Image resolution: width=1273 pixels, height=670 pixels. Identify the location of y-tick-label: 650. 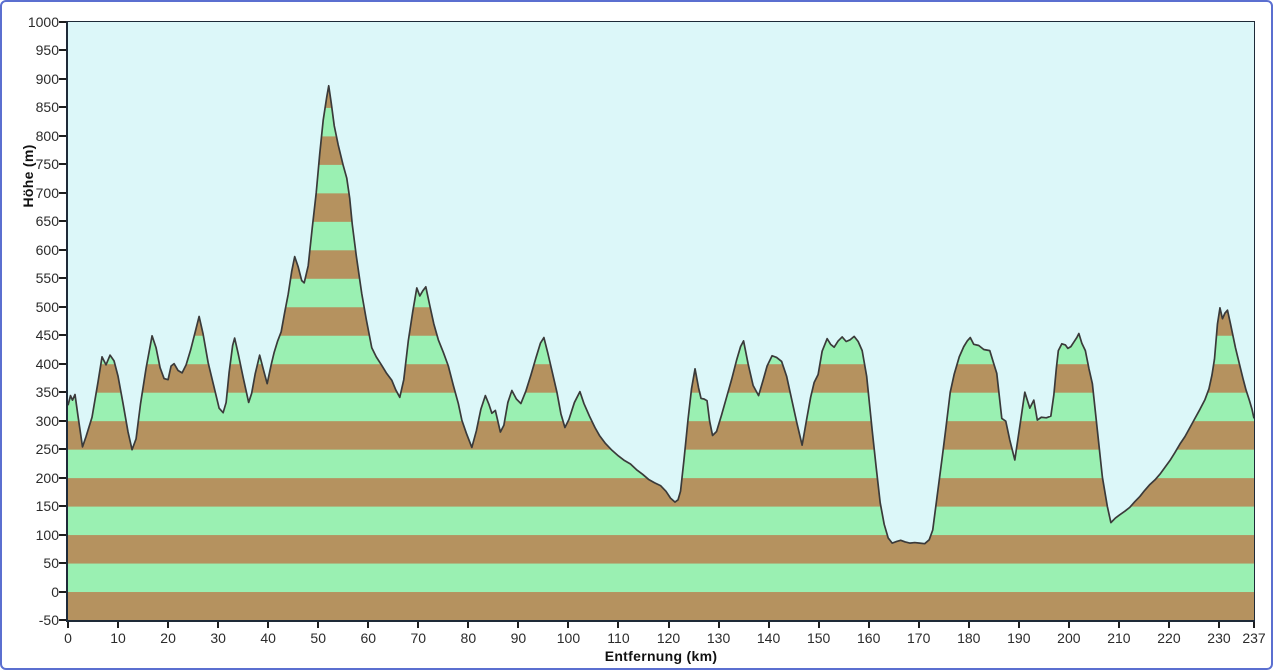
(47, 221).